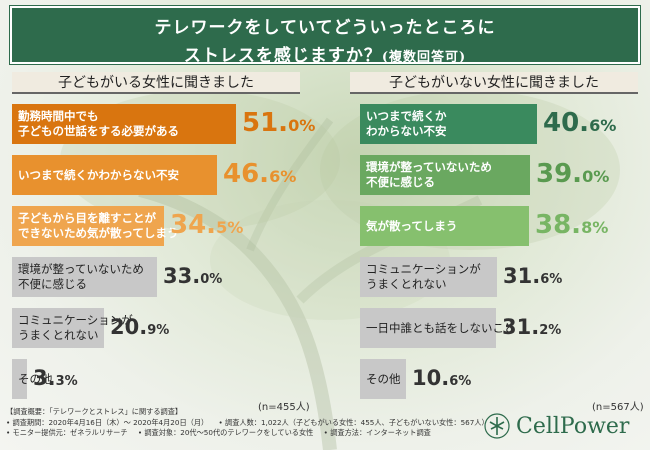  I want to click on left-value-int-3: 34., so click(193, 225).